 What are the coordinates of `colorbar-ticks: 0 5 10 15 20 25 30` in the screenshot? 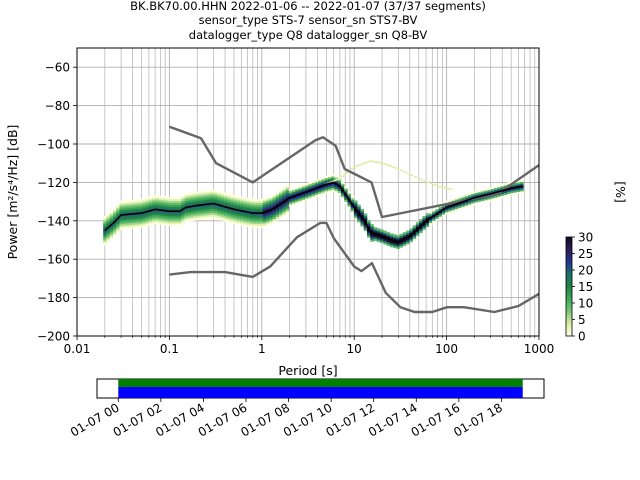 It's located at (582, 287).